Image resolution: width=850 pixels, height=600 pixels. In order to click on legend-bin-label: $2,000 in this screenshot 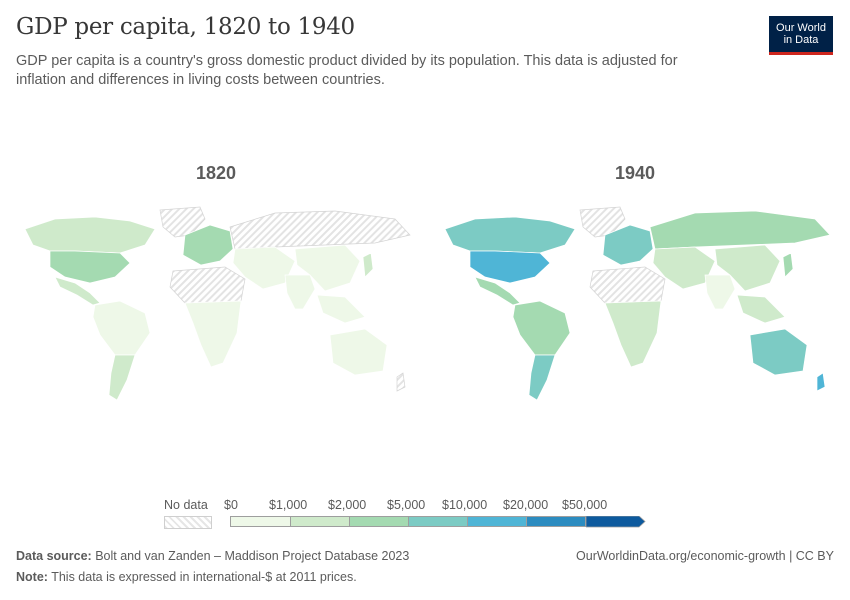, I will do `click(347, 505)`.